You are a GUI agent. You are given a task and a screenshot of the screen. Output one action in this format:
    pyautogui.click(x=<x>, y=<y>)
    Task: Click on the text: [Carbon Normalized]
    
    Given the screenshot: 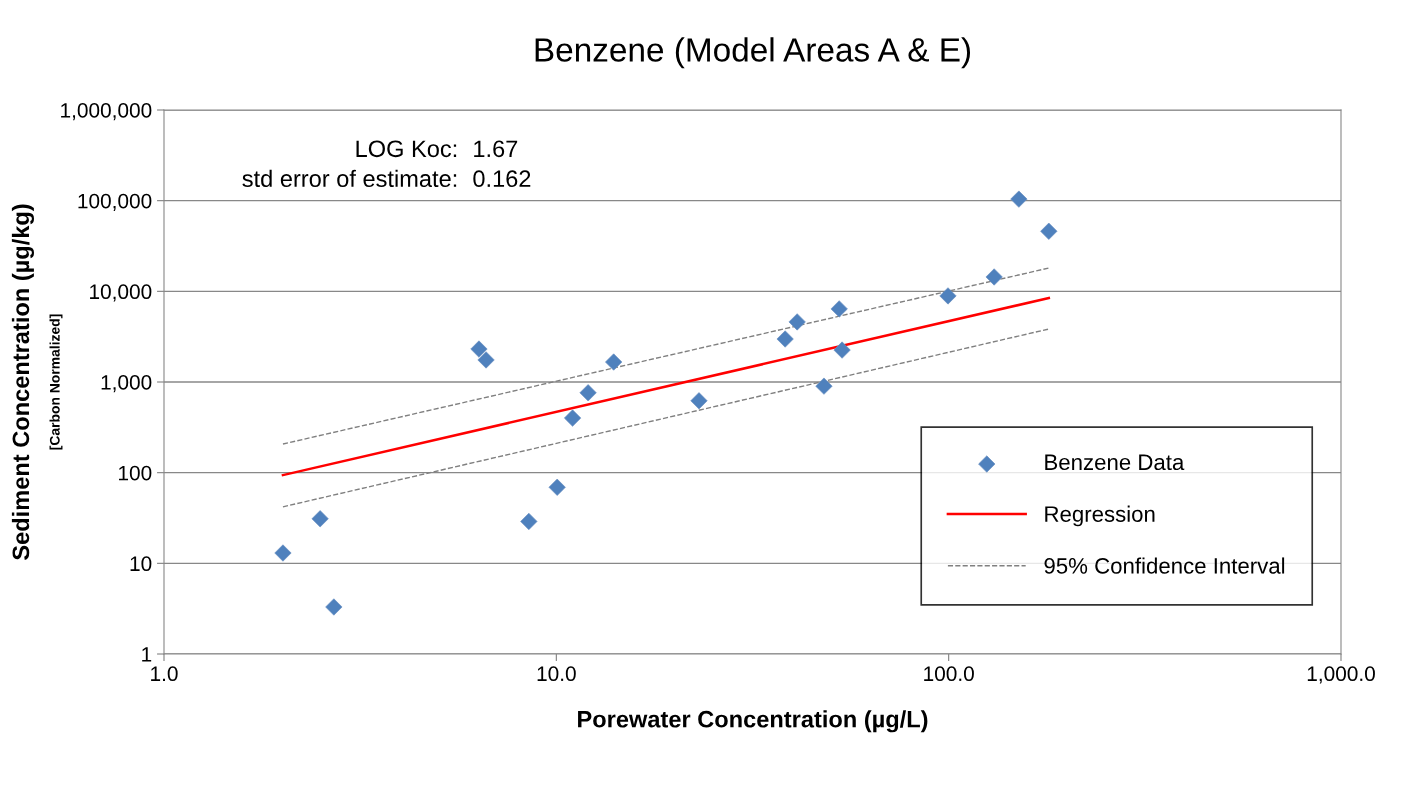 What is the action you would take?
    pyautogui.click(x=56, y=382)
    